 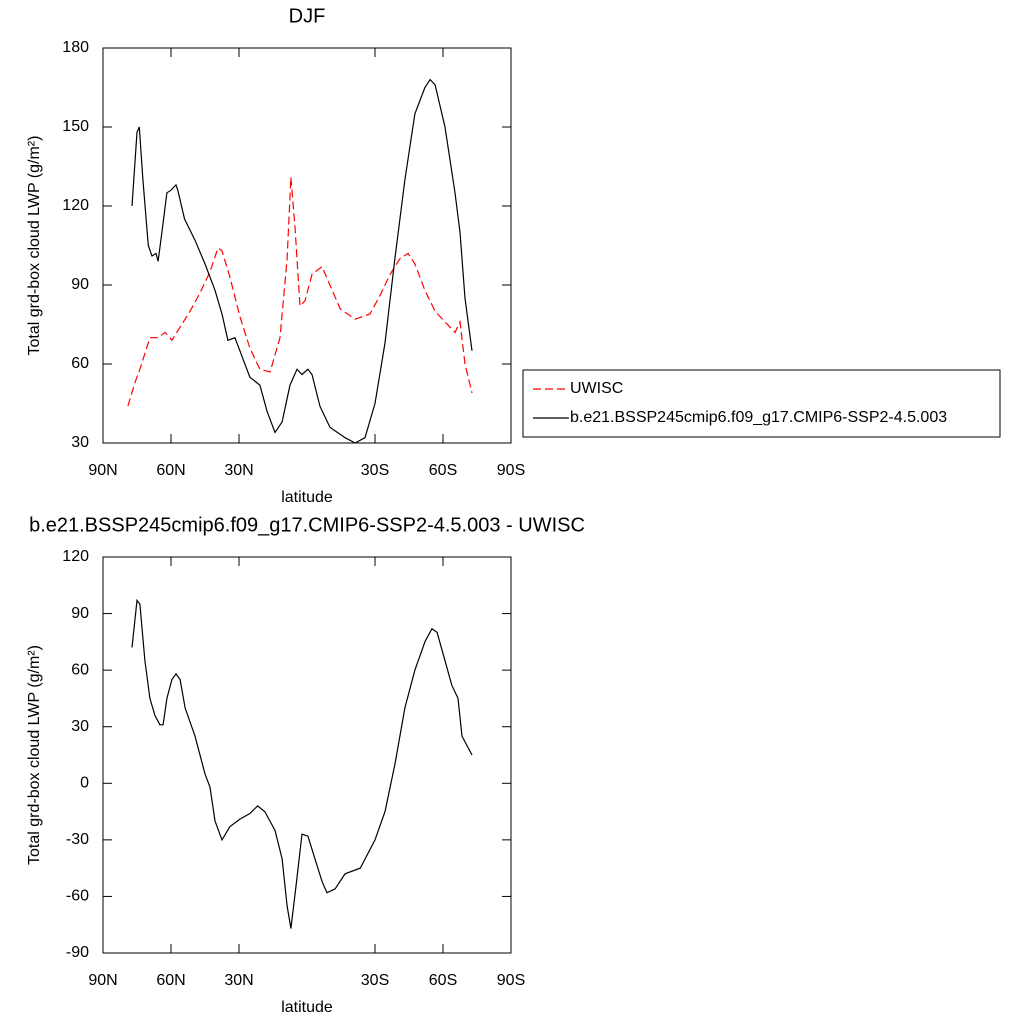 What do you see at coordinates (307, 16) in the screenshot?
I see `chart-title: DJF` at bounding box center [307, 16].